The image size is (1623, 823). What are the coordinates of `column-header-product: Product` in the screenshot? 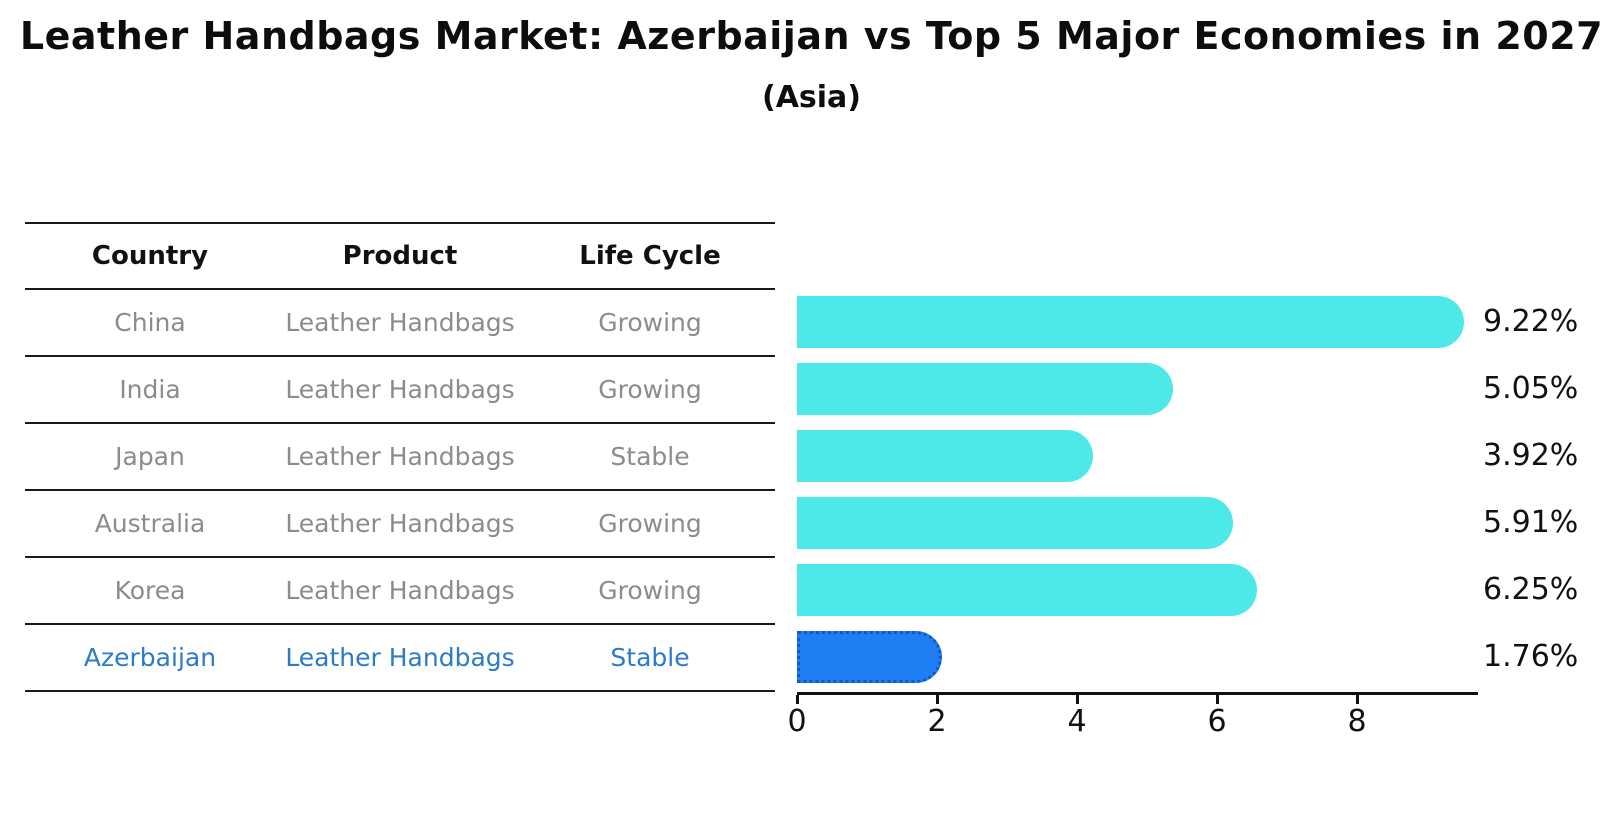 It's located at (400, 256).